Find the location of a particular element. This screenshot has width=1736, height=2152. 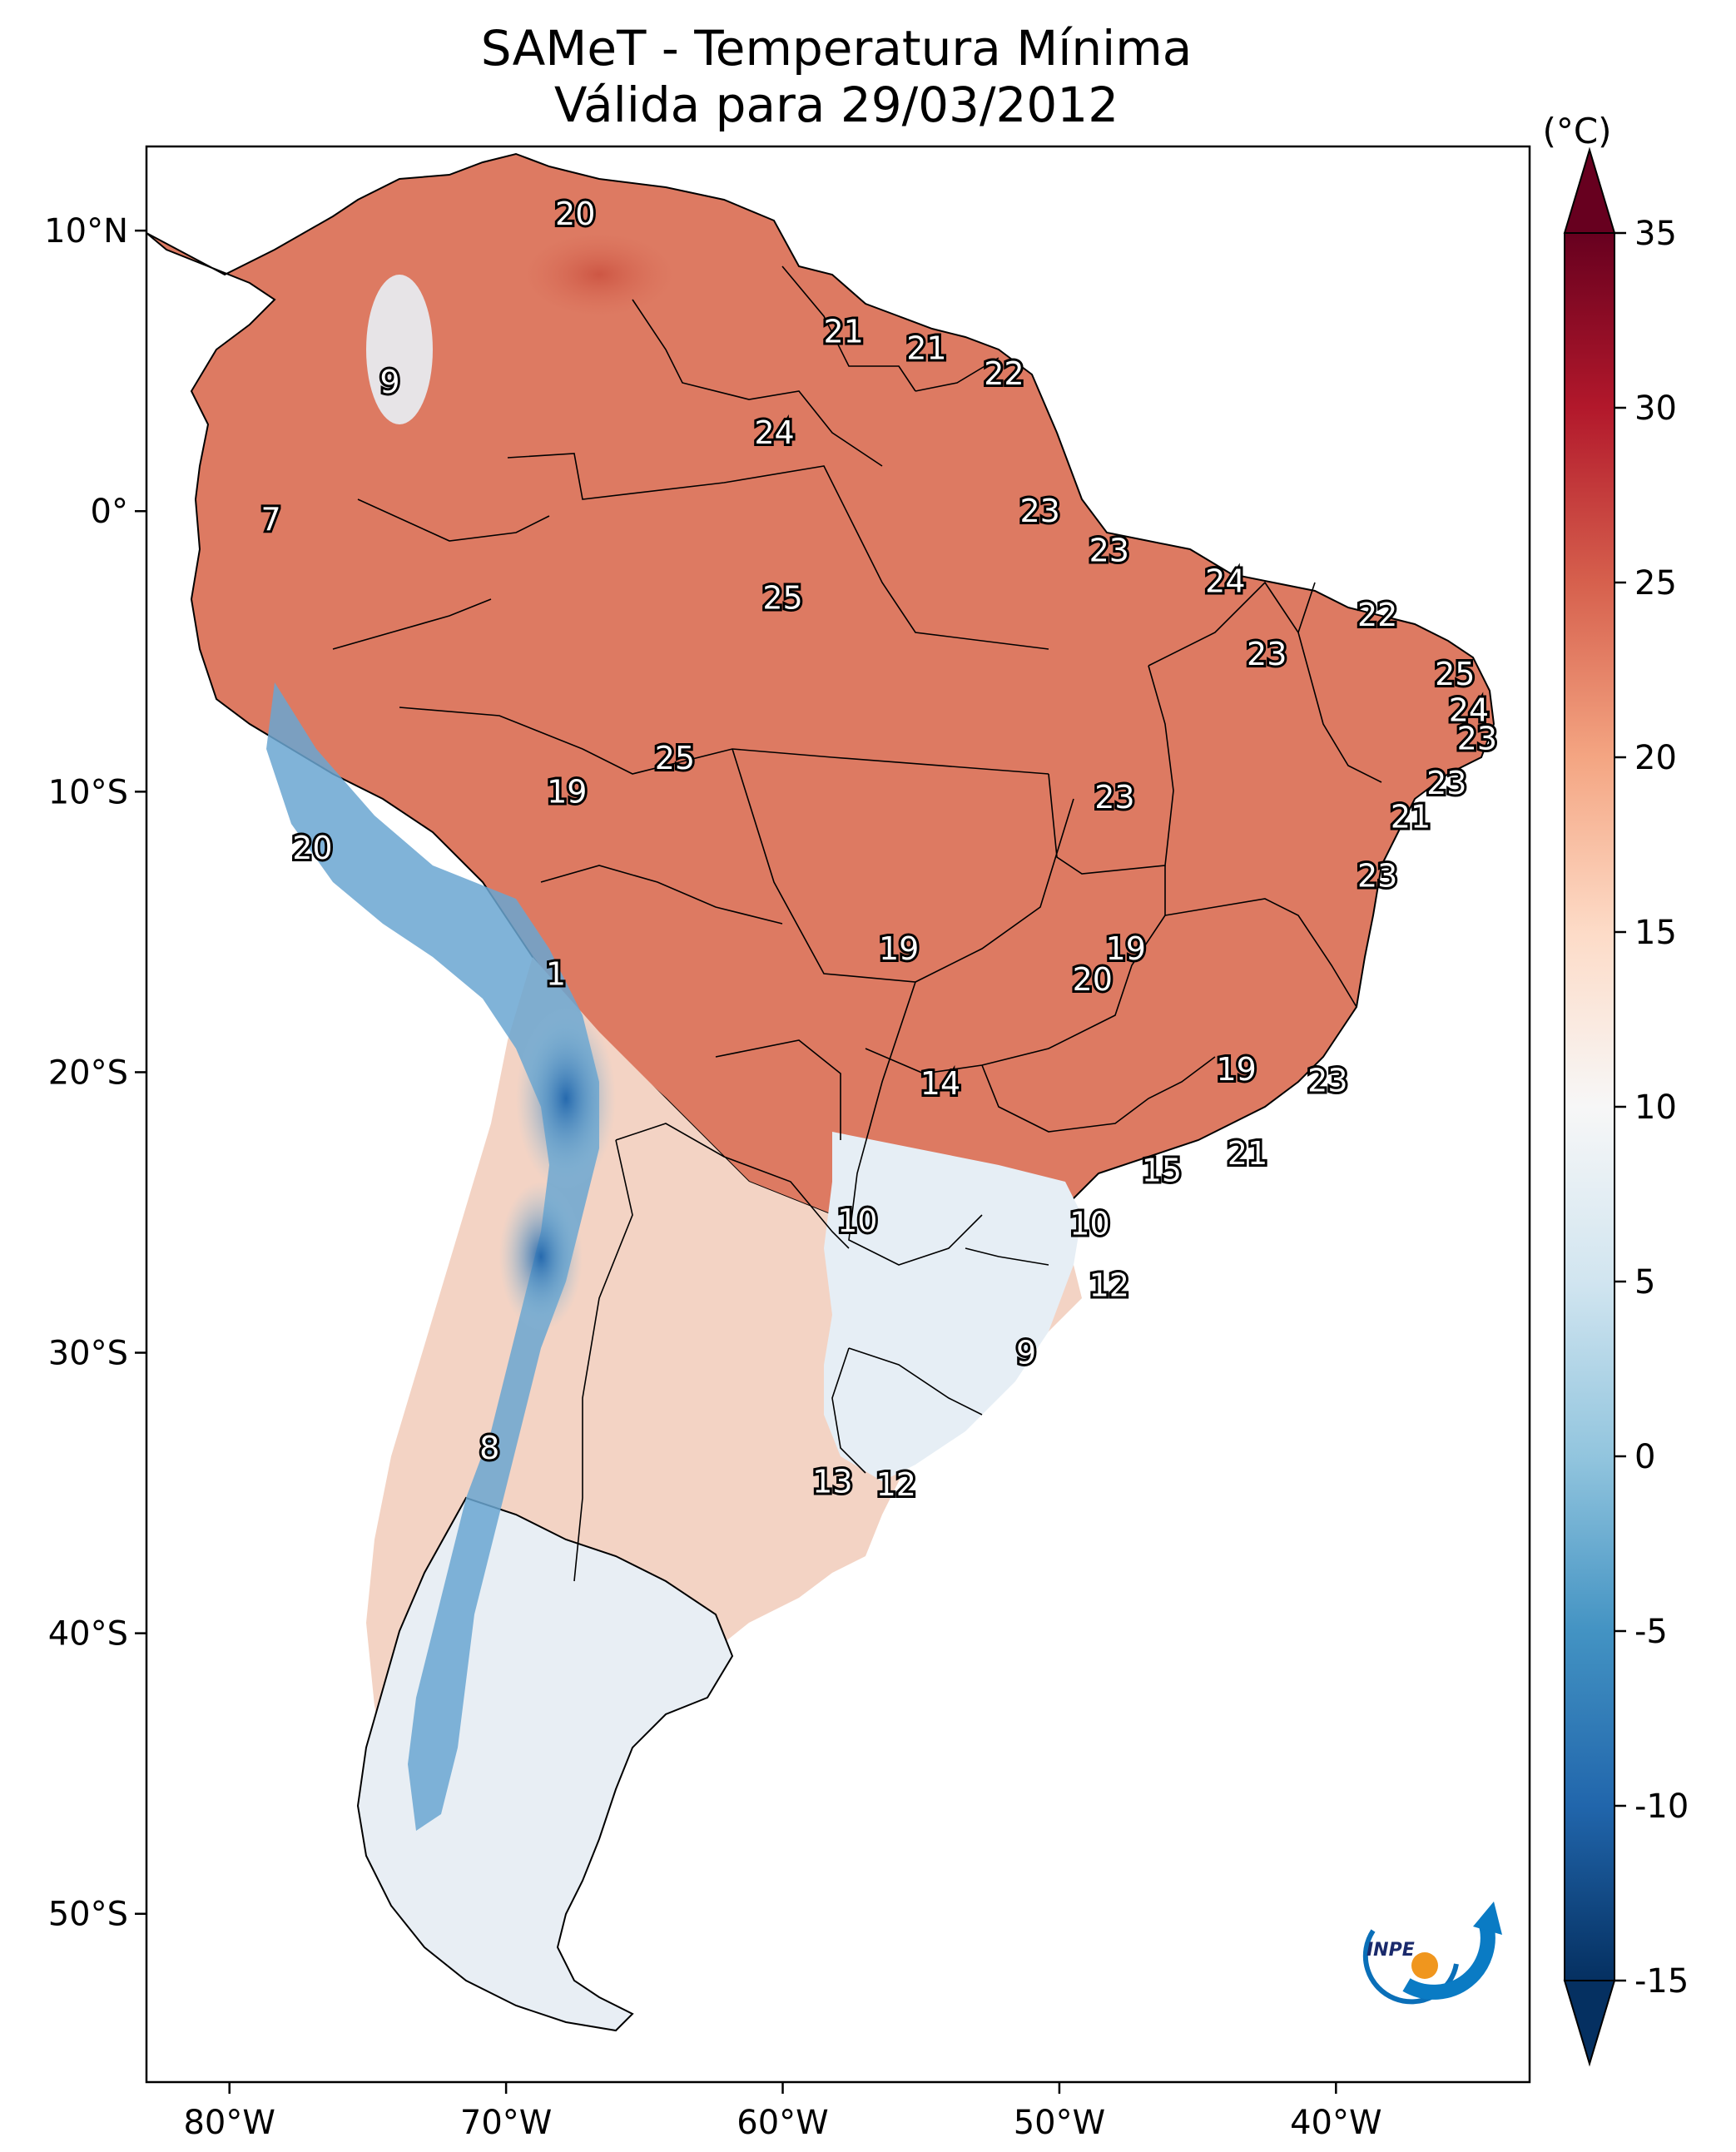

y-tick-label: 20°S is located at coordinates (88, 1073).